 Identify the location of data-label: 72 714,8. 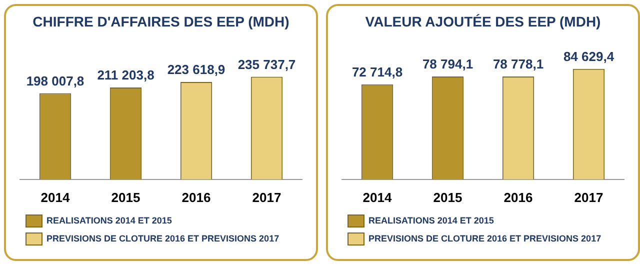
(377, 72).